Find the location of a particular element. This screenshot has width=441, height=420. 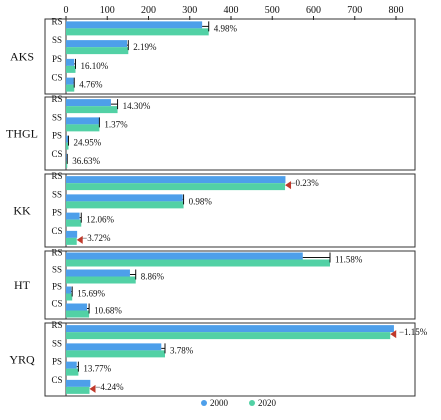

x-tick-label: 500 is located at coordinates (272, 10).